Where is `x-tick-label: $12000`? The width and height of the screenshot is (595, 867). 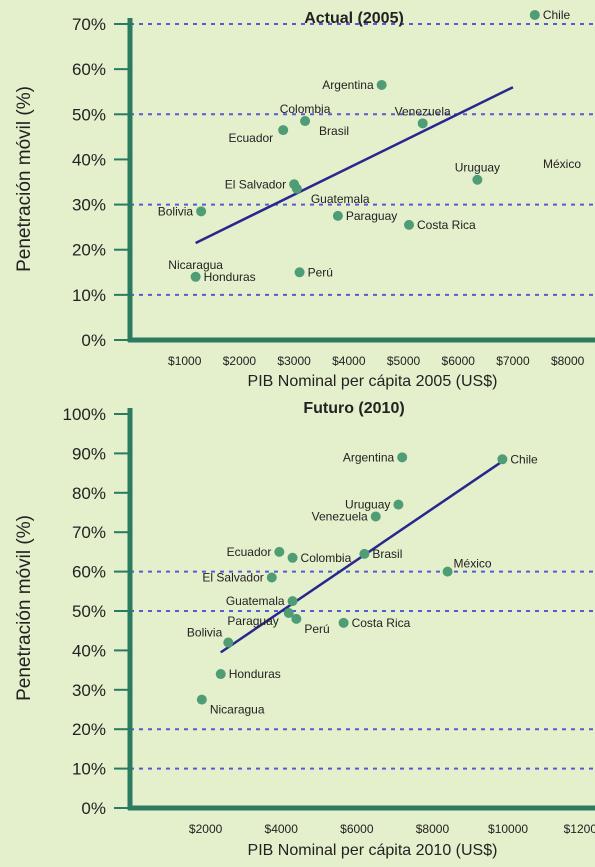 x-tick-label: $12000 is located at coordinates (579, 829).